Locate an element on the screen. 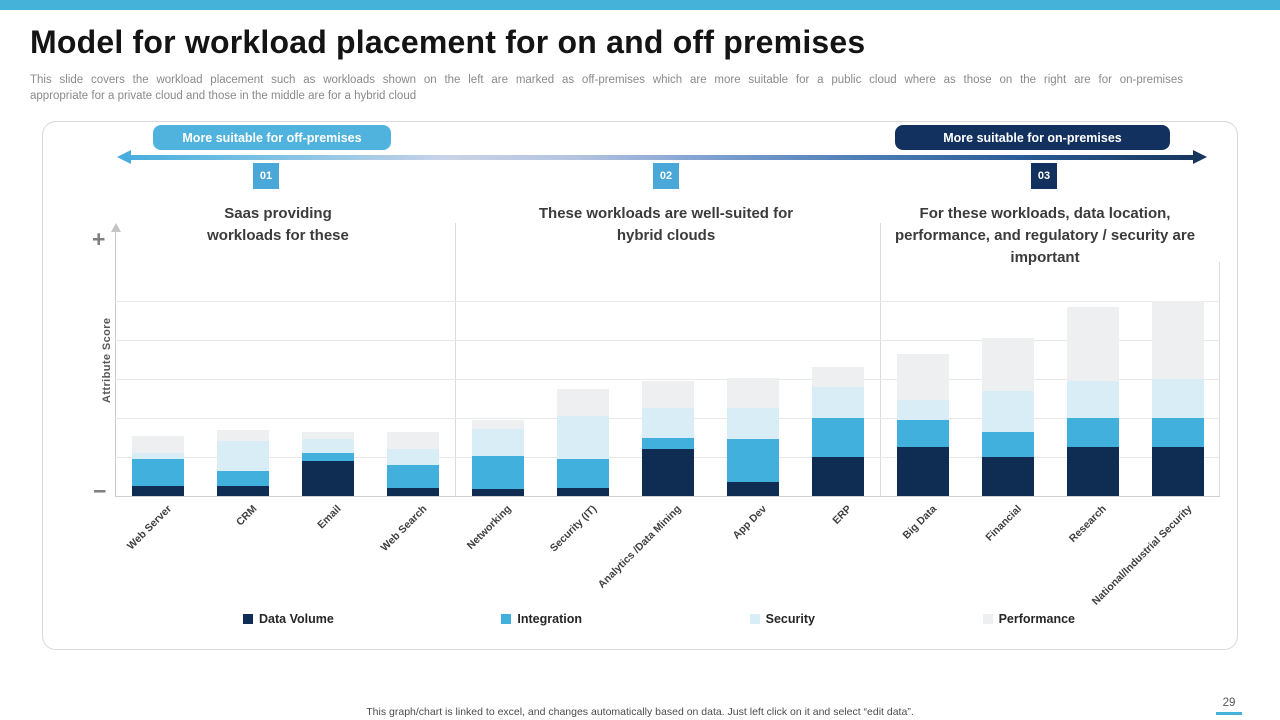  legend-item-data-volume: Data Volume is located at coordinates (288, 619).